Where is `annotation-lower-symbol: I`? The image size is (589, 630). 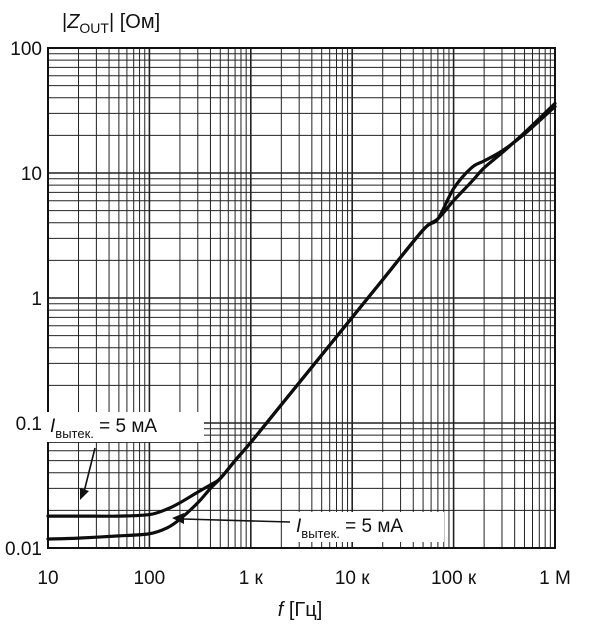 annotation-lower-symbol: I is located at coordinates (299, 526).